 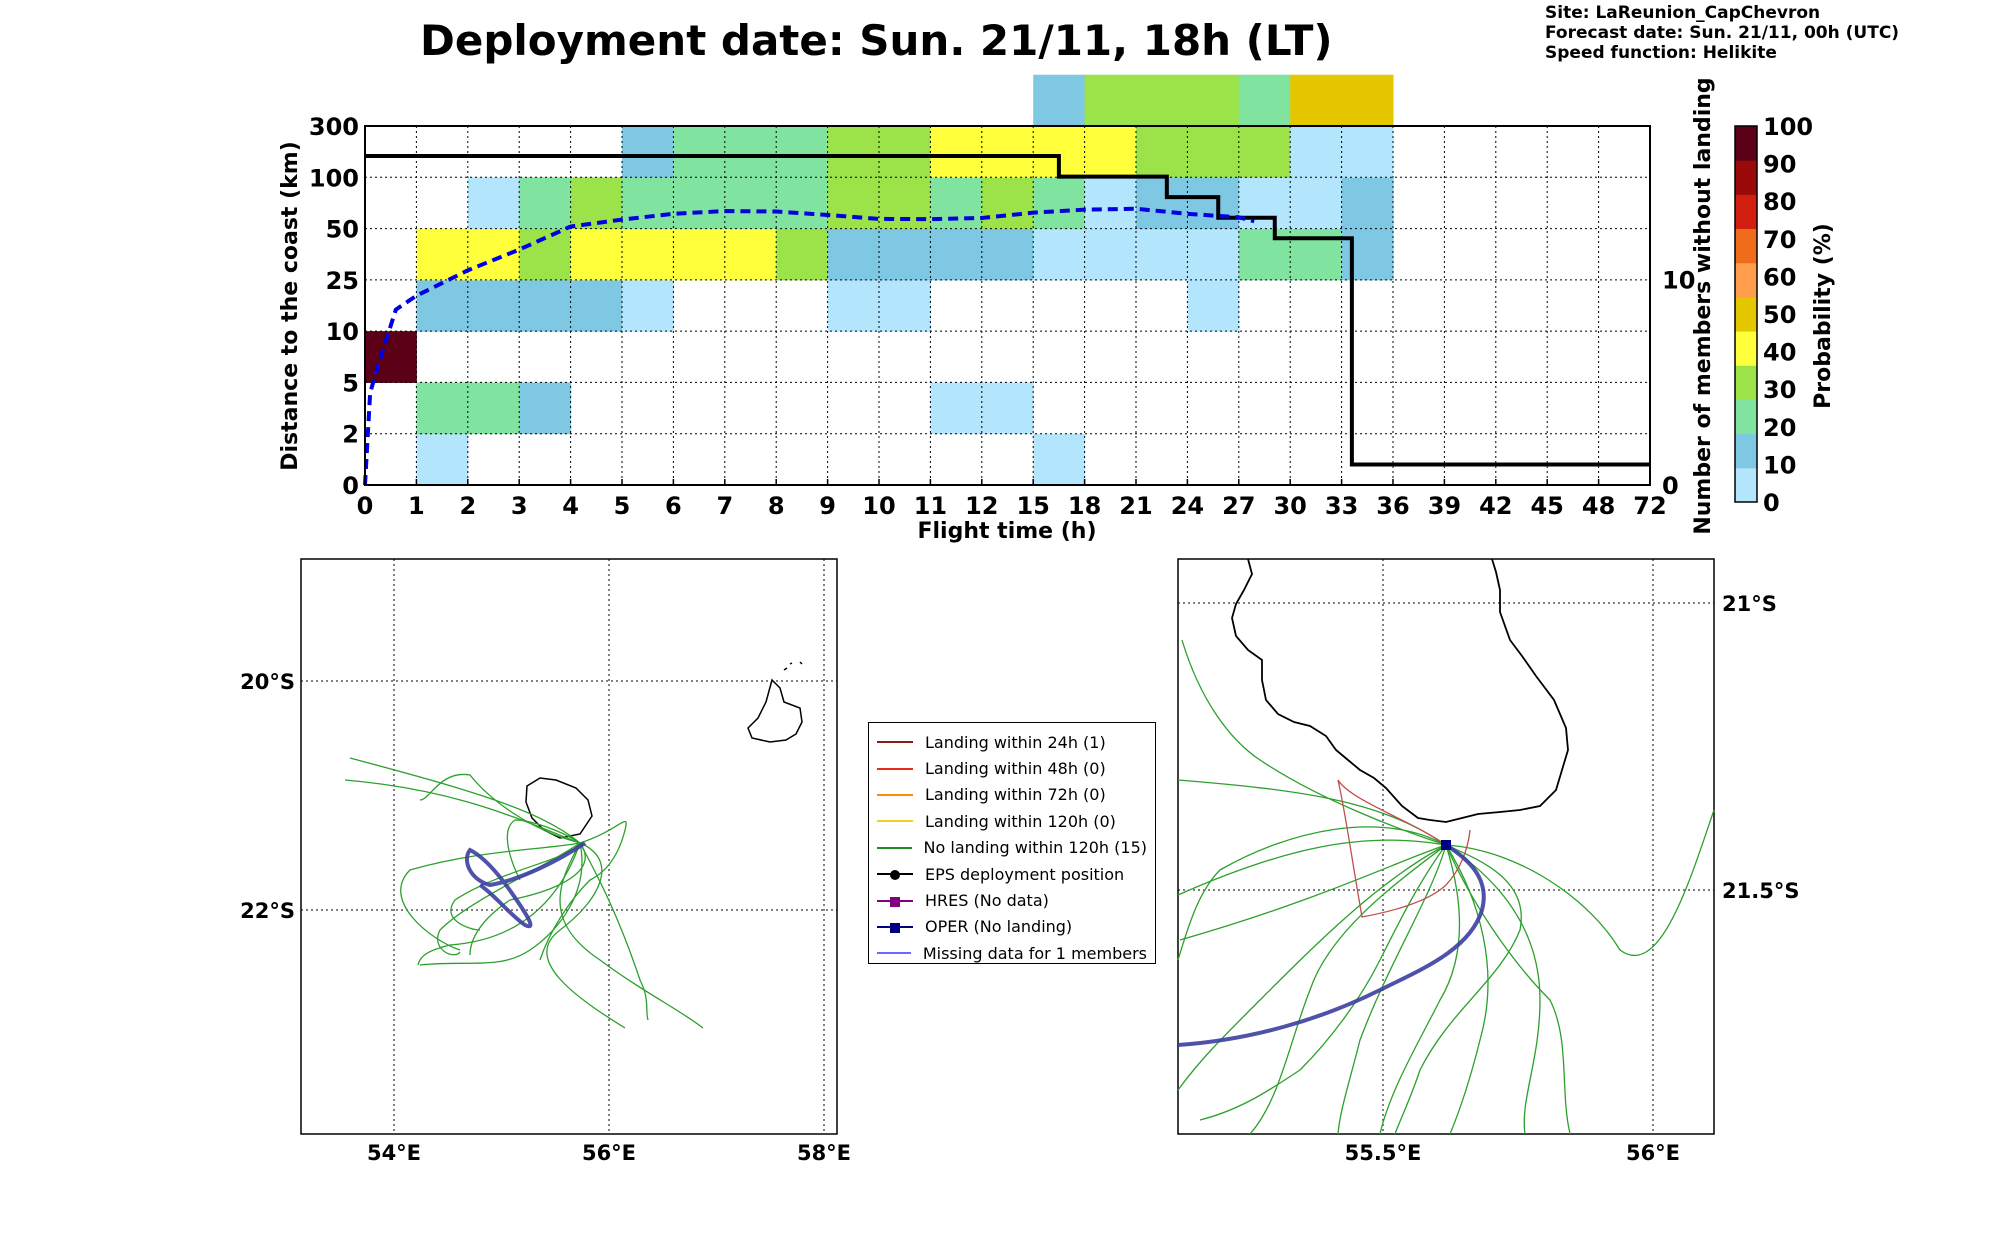 I want to click on y-tick-label: 100, so click(x=334, y=178).